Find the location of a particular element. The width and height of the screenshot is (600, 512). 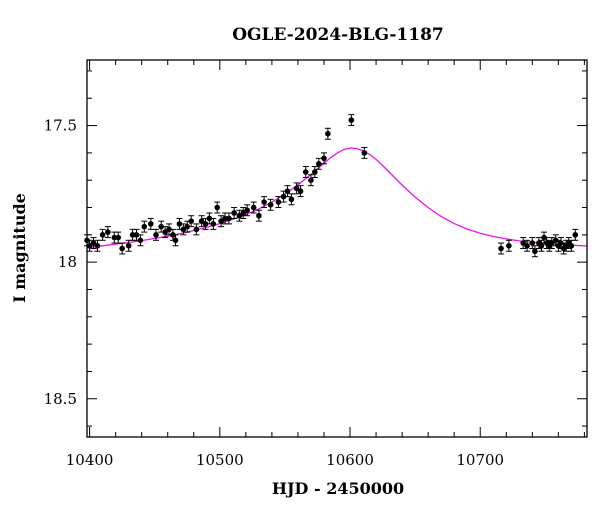

x-axis-label: HJD - 2450000 is located at coordinates (338, 488).